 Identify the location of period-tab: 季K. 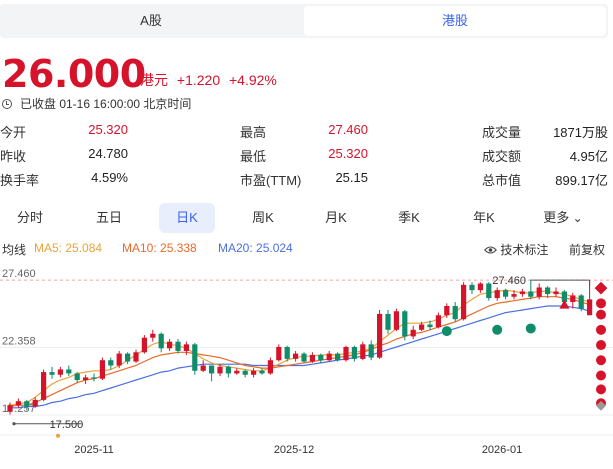
(409, 217).